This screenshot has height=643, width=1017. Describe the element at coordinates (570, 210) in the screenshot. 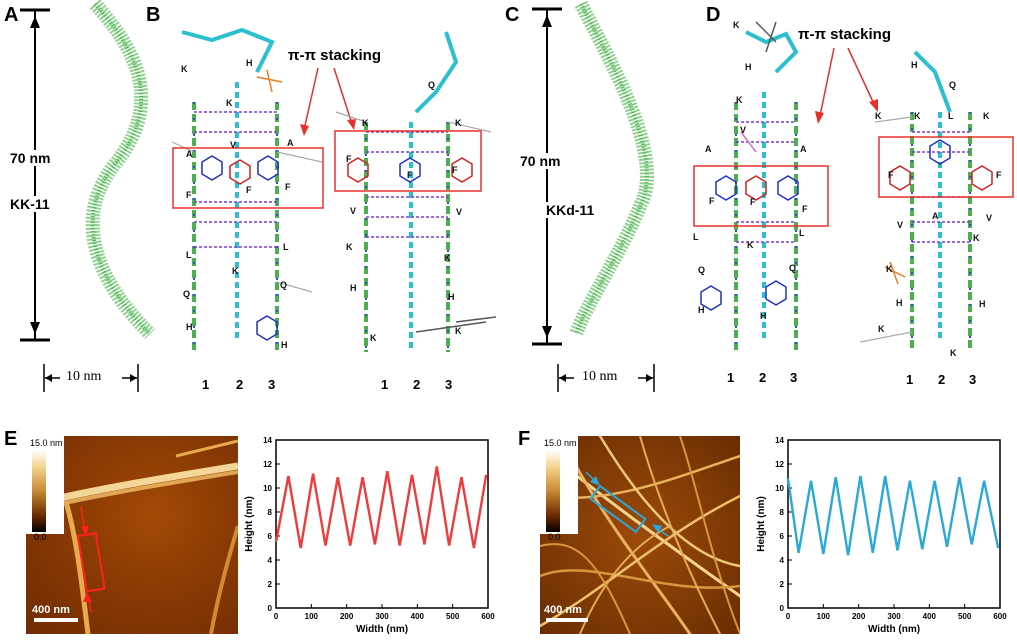

I see `fibril-name-c: KKd-11` at that location.